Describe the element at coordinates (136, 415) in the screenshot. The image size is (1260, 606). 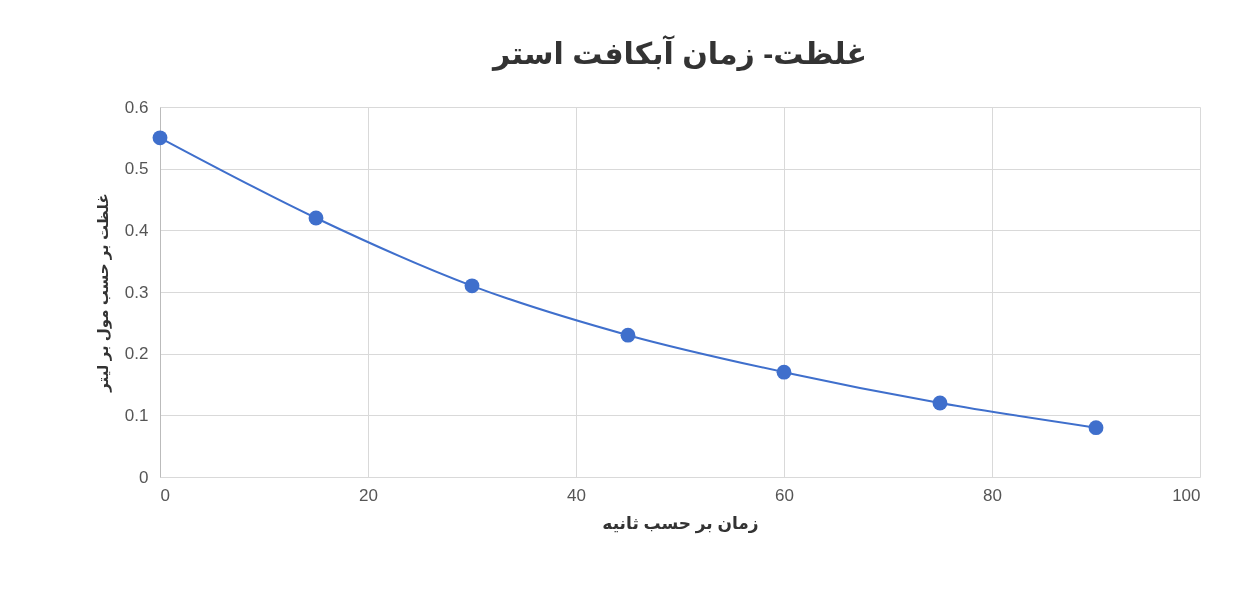
I see `y-tick-label: 0.1` at that location.